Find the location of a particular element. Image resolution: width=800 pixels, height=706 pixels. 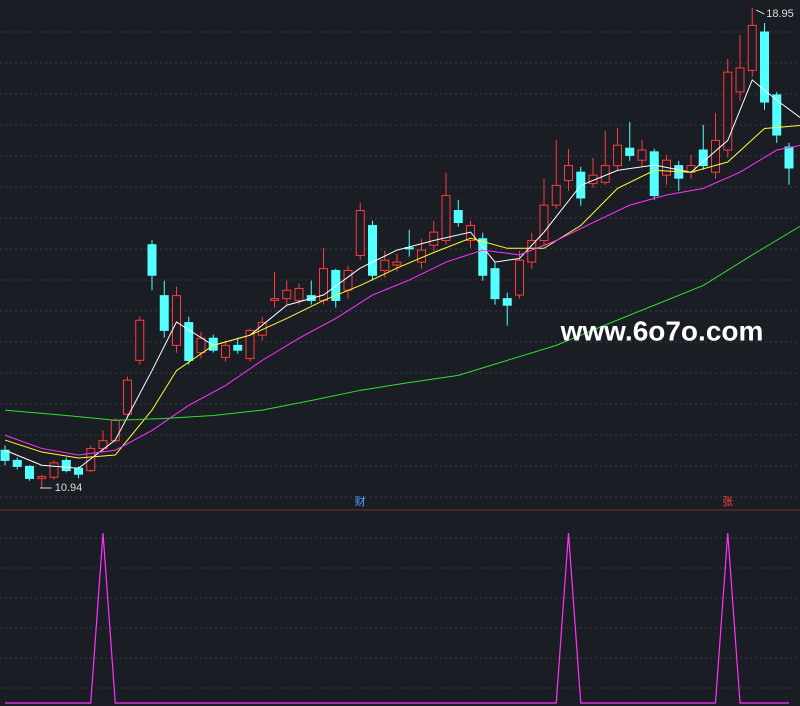

event-marker: 财 is located at coordinates (360, 501).